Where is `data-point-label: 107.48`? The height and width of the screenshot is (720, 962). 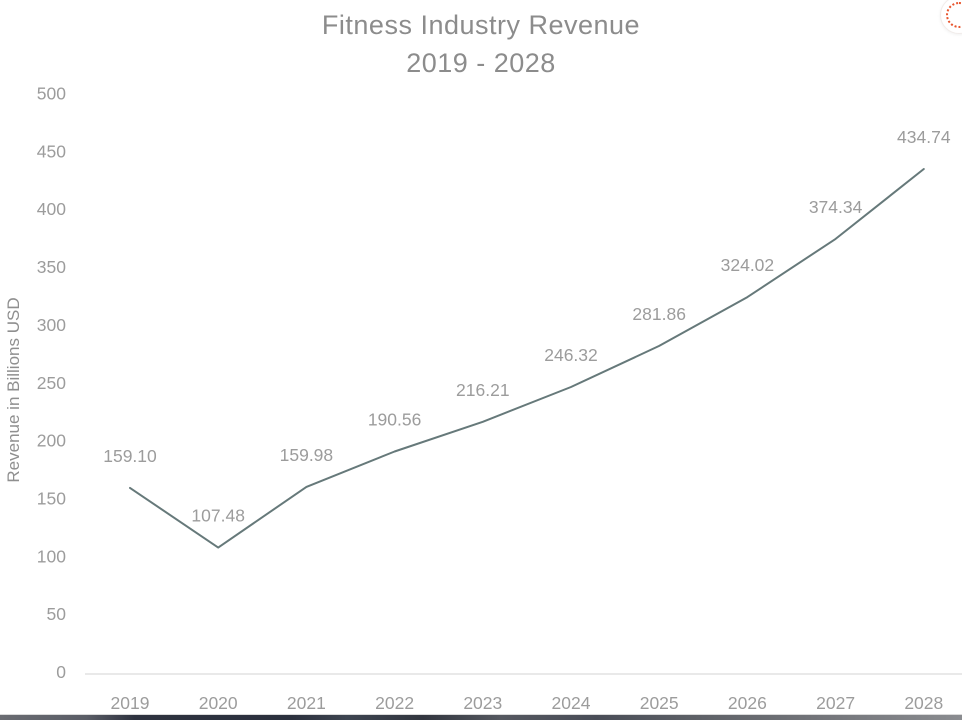 data-point-label: 107.48 is located at coordinates (218, 516).